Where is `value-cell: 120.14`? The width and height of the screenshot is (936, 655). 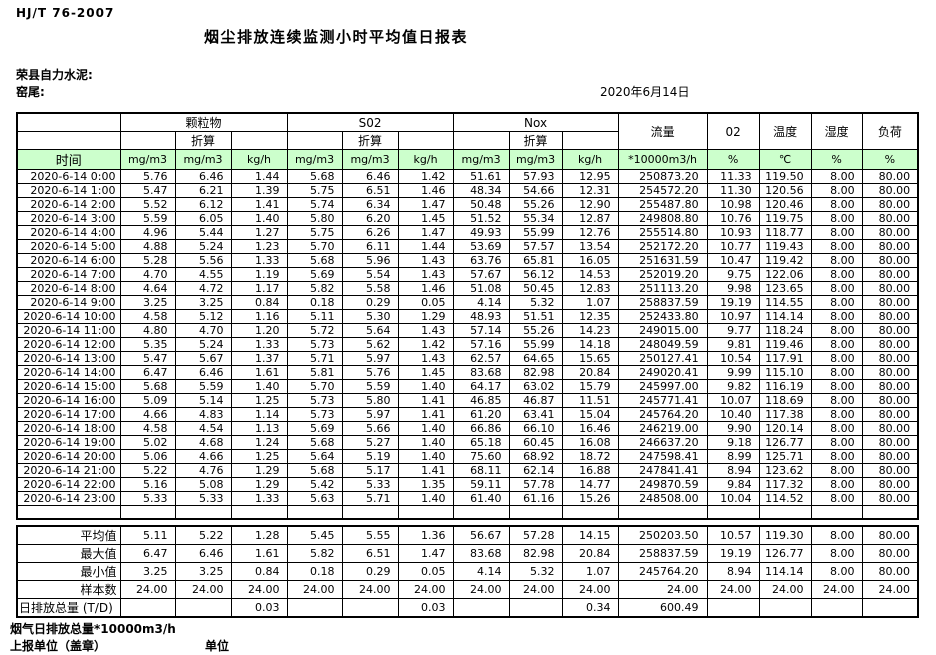 value-cell: 120.14 is located at coordinates (785, 428).